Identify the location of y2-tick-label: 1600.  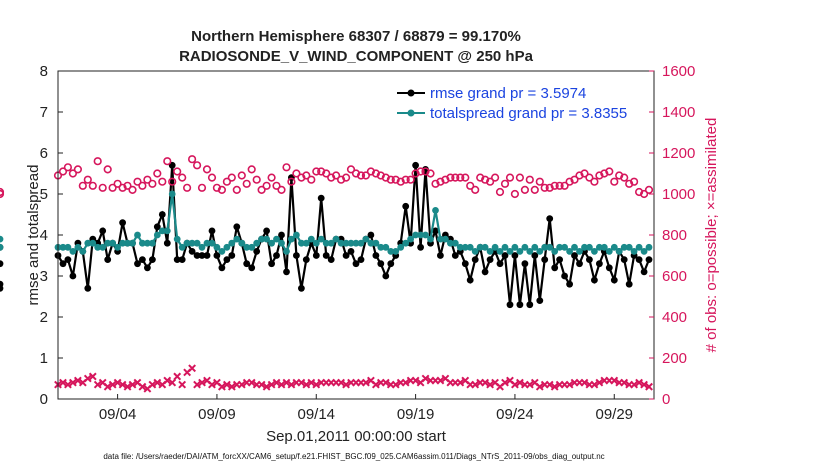
(678, 71).